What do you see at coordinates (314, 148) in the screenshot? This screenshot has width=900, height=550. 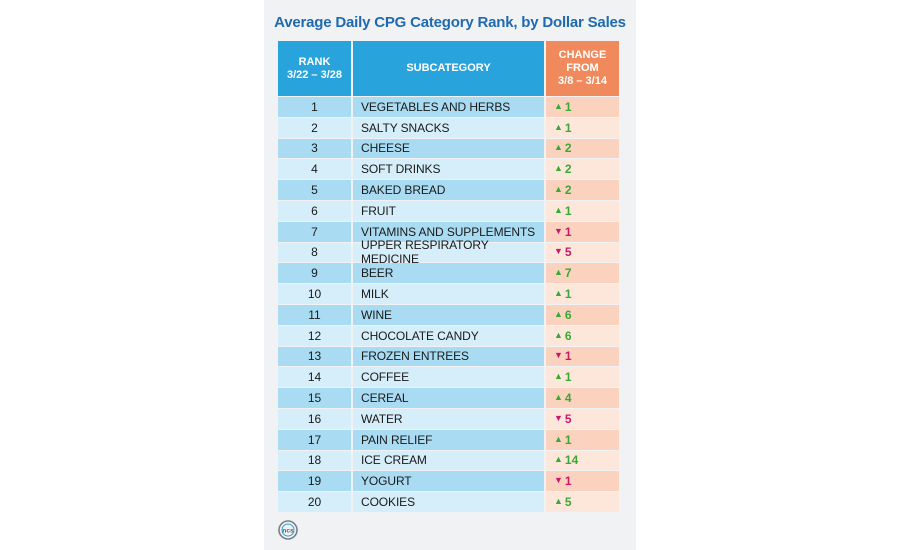 I see `rank-cell: 3` at bounding box center [314, 148].